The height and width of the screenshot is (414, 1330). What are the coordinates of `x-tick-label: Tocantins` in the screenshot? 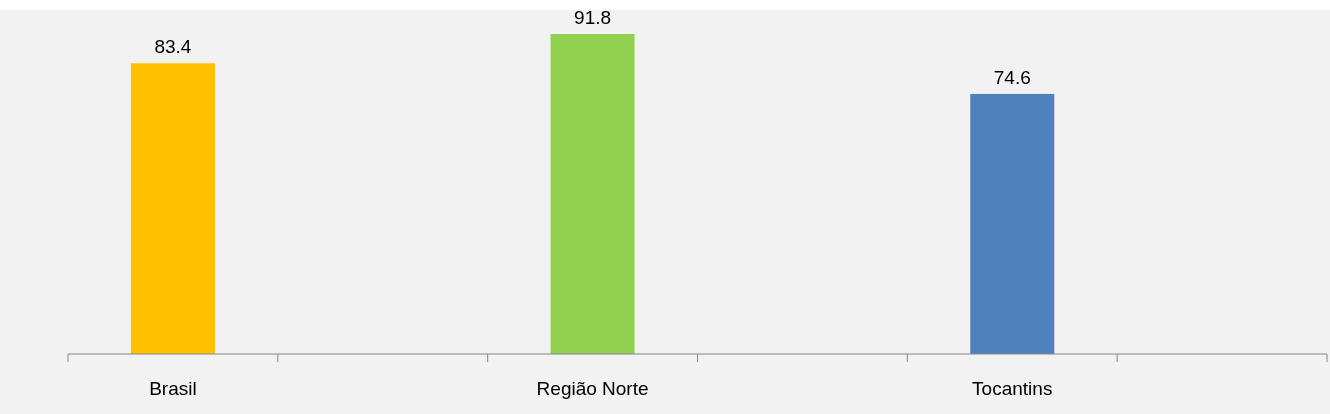 It's located at (1012, 388).